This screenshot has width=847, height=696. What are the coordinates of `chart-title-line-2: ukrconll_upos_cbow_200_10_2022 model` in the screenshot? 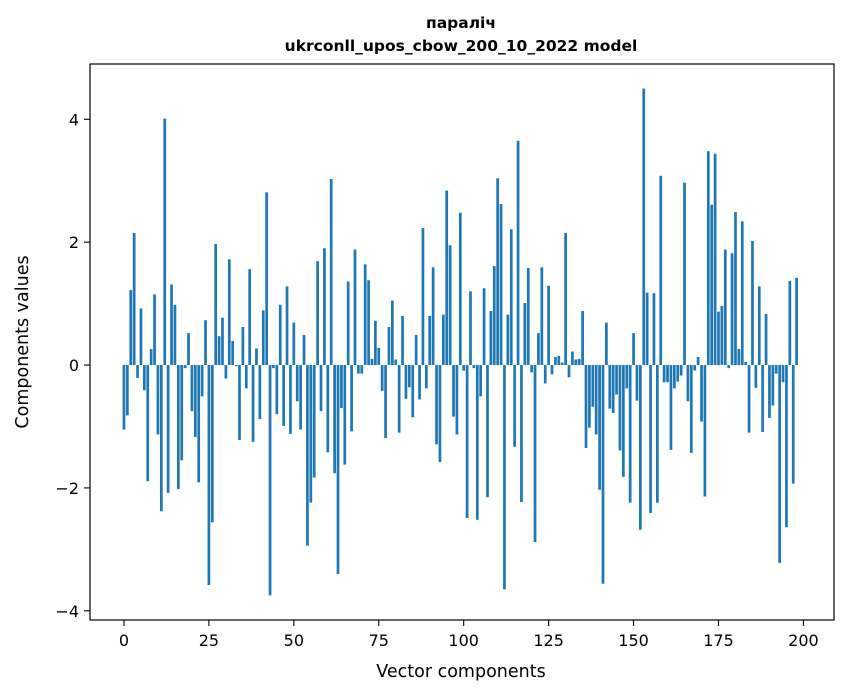 It's located at (461, 46).